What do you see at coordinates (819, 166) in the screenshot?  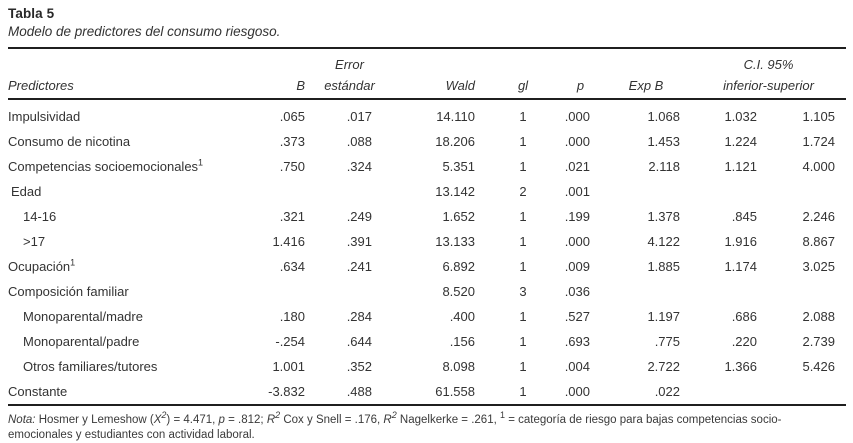 I see `cell-ci_high: 4.000` at bounding box center [819, 166].